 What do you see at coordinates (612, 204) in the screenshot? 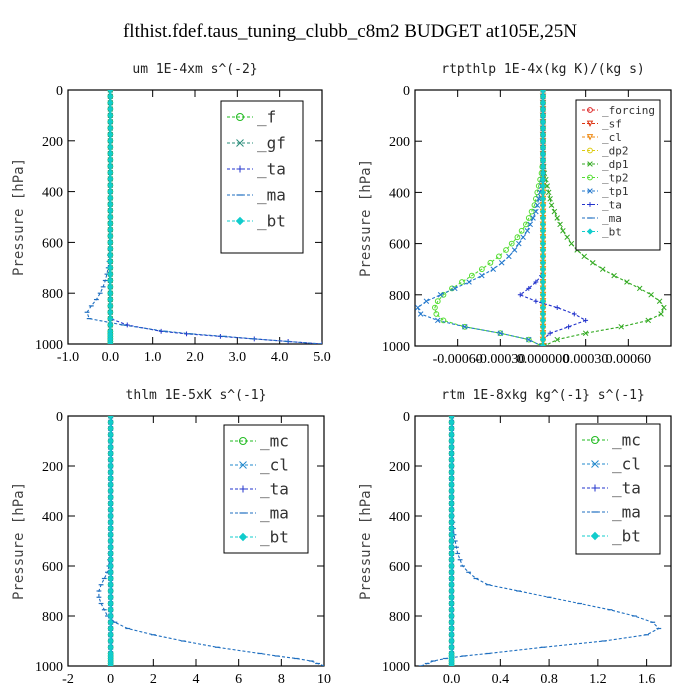
I see `legend-label: _ta` at bounding box center [612, 204].